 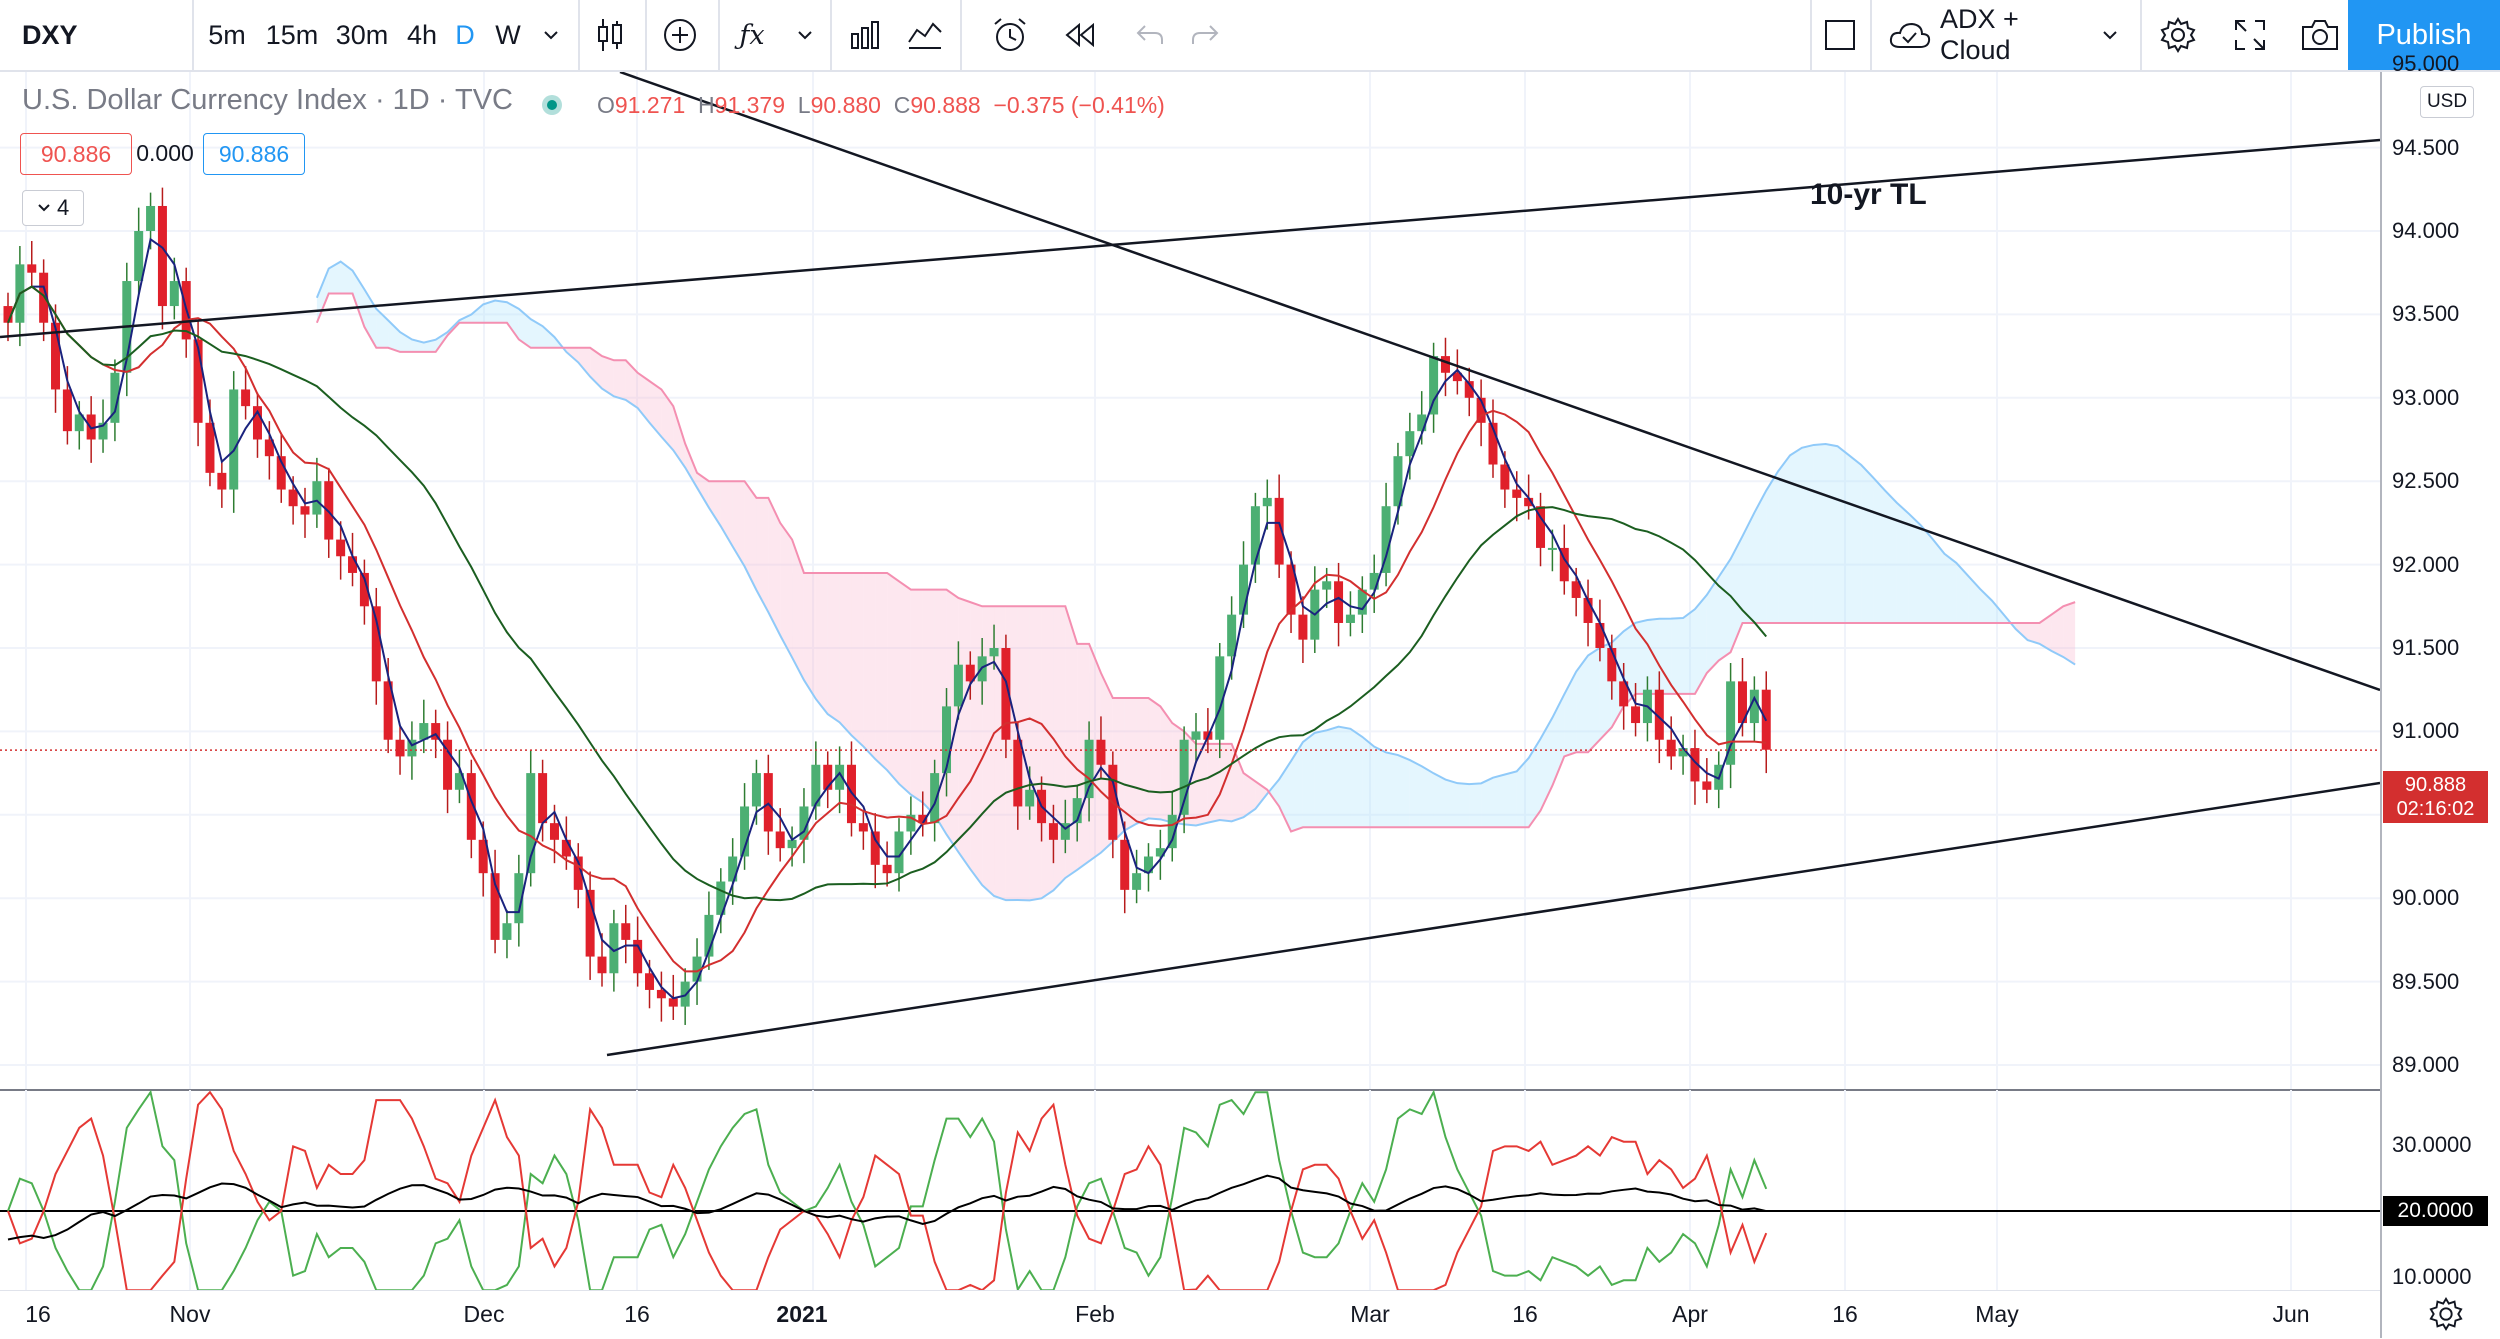 I want to click on time-tick: Nov, so click(x=190, y=1314).